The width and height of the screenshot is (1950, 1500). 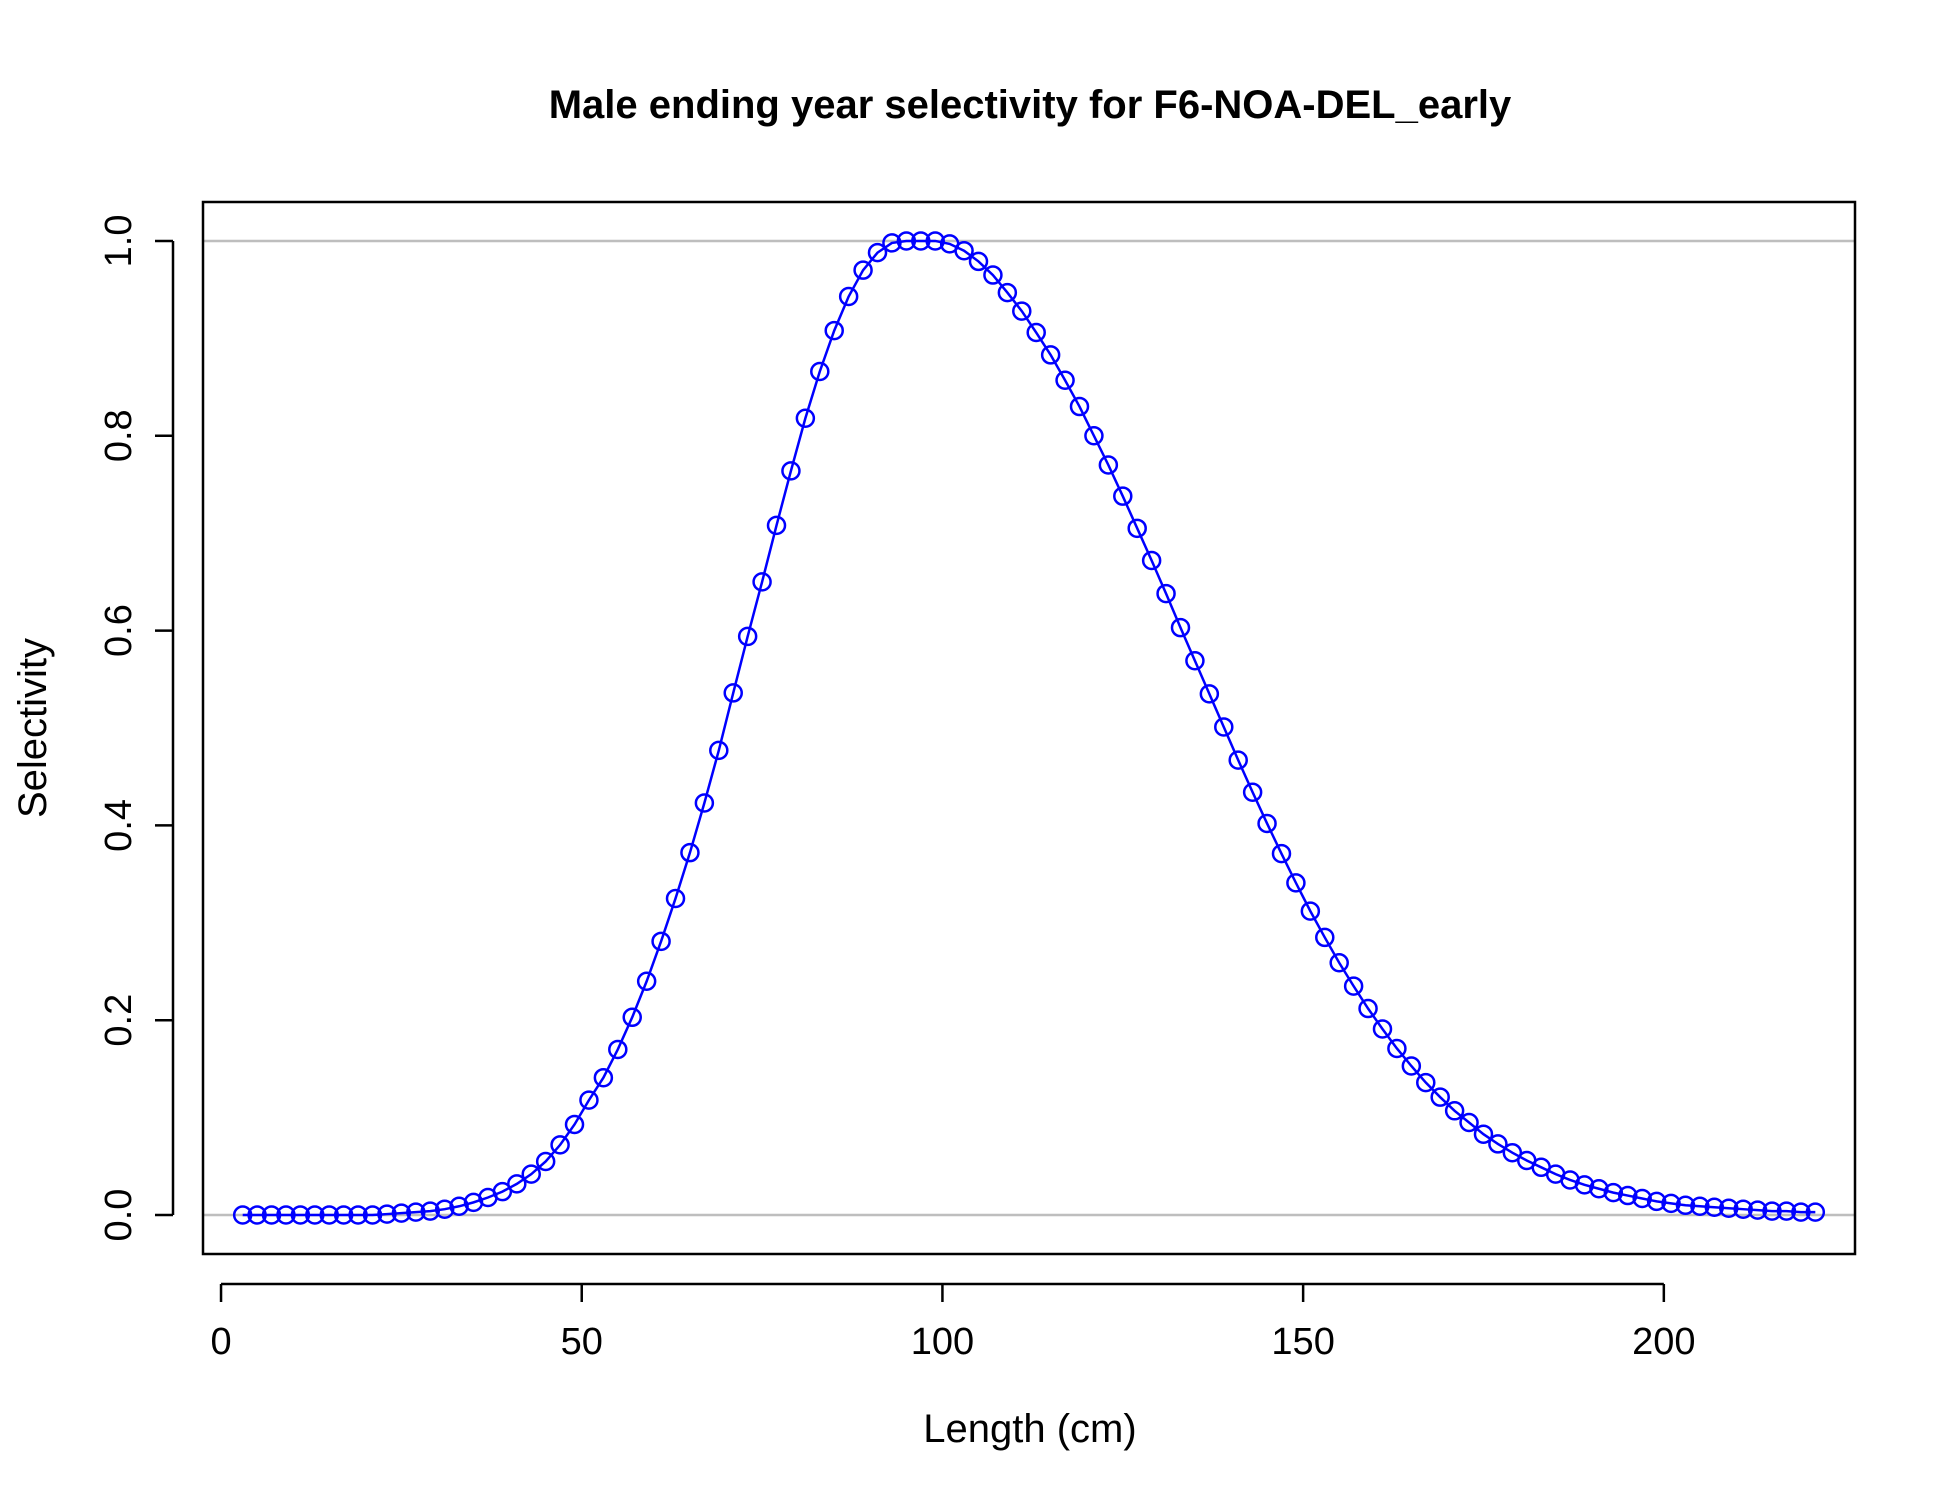 What do you see at coordinates (33, 728) in the screenshot?
I see `y-axis-label: Selectivity` at bounding box center [33, 728].